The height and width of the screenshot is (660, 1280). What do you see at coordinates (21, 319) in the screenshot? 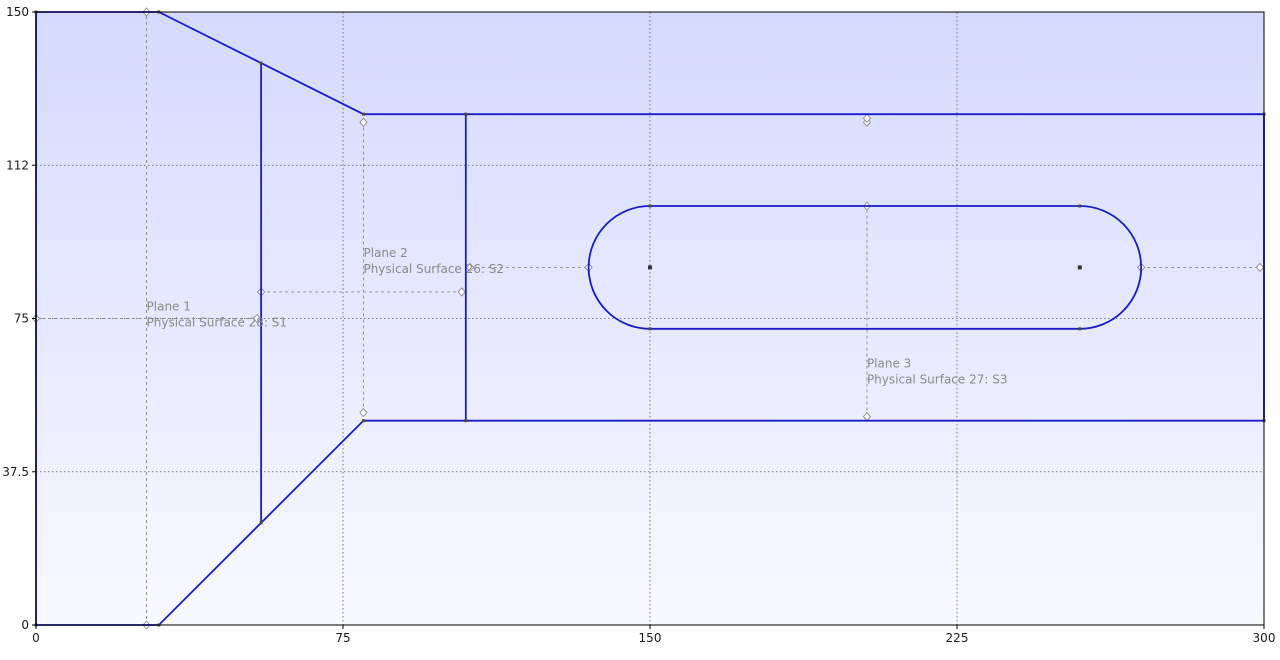
I see `y-tick-label: 75` at bounding box center [21, 319].